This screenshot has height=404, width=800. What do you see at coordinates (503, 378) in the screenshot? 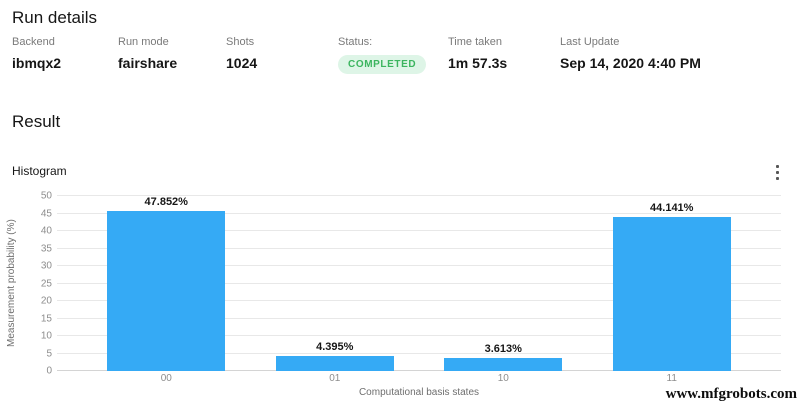
I see `x-tick-label: 10` at bounding box center [503, 378].